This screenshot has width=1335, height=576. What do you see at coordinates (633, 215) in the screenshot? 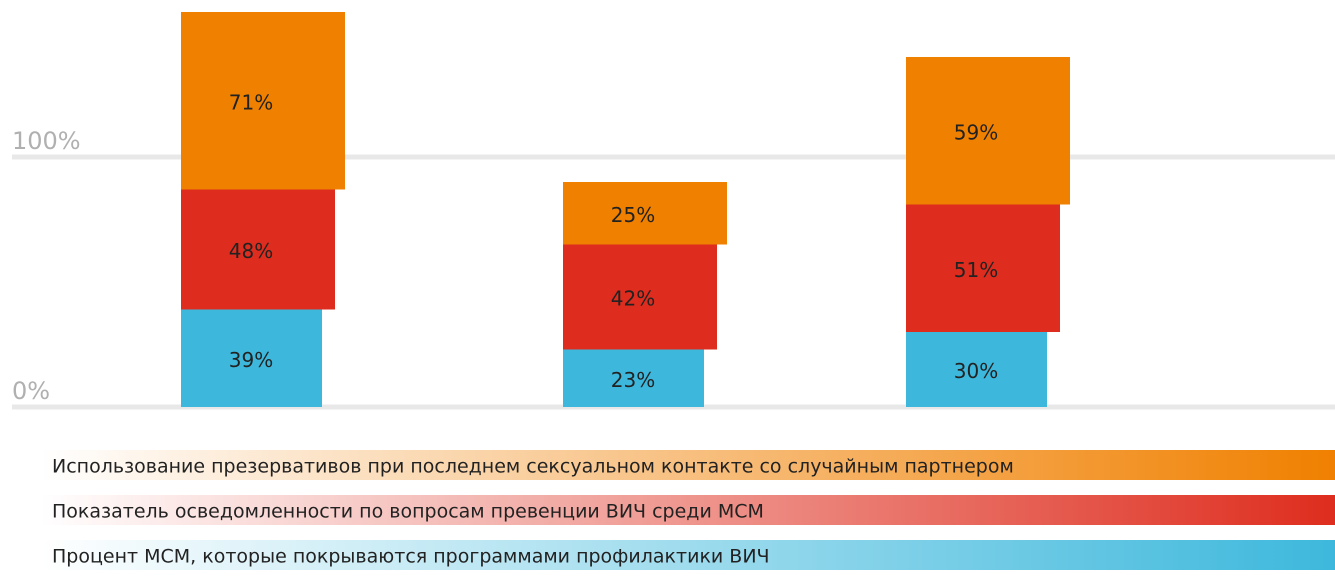
I see `data-label: 25%` at bounding box center [633, 215].